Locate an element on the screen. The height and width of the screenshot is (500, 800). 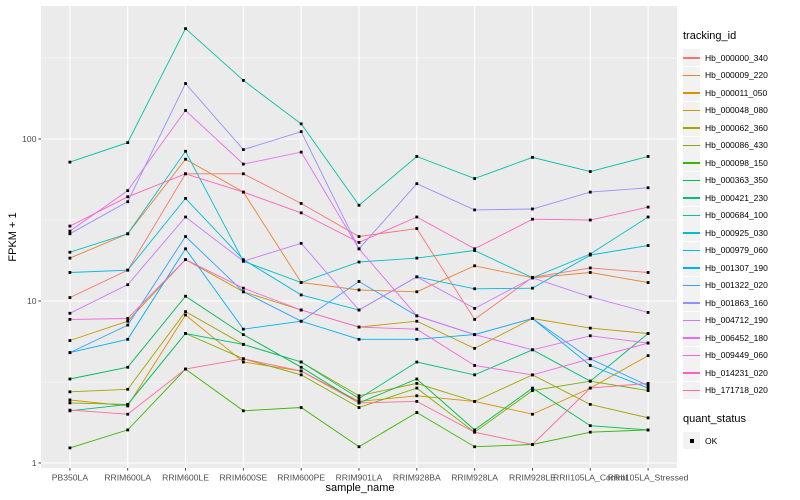
y-tick-label: 10 is located at coordinates (32, 301).